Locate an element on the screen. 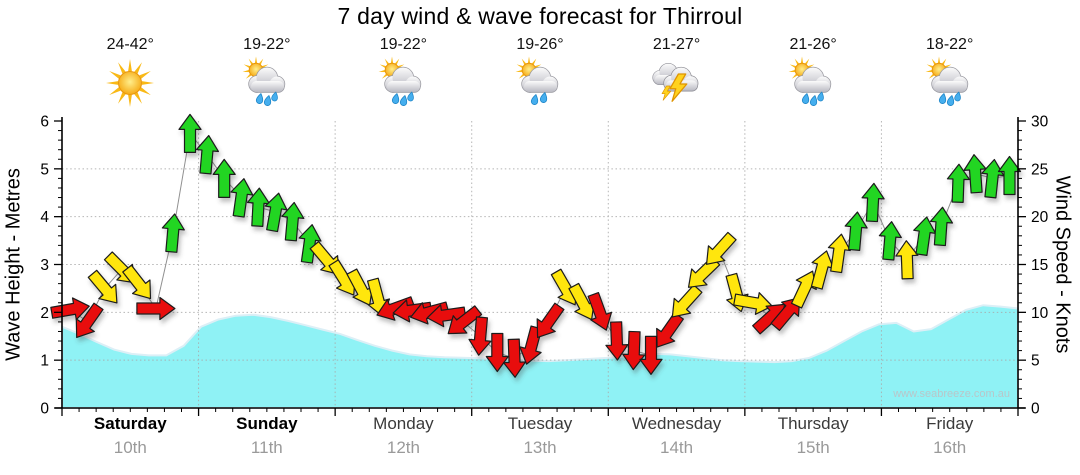 The width and height of the screenshot is (1080, 475). day-name-label: Wednesday is located at coordinates (676, 423).